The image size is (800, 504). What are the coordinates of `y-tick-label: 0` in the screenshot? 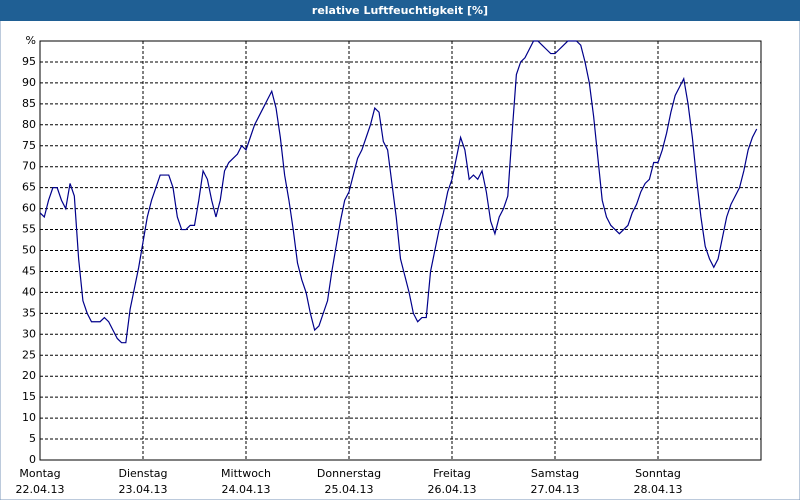 It's located at (32, 459).